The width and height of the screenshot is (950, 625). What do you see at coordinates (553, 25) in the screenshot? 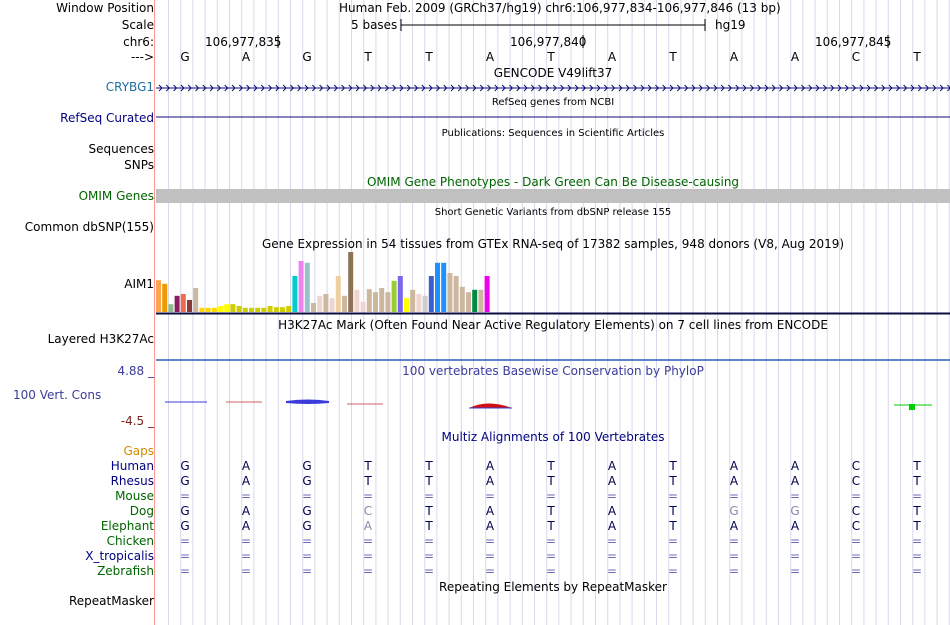
I see `scale-bar` at bounding box center [553, 25].